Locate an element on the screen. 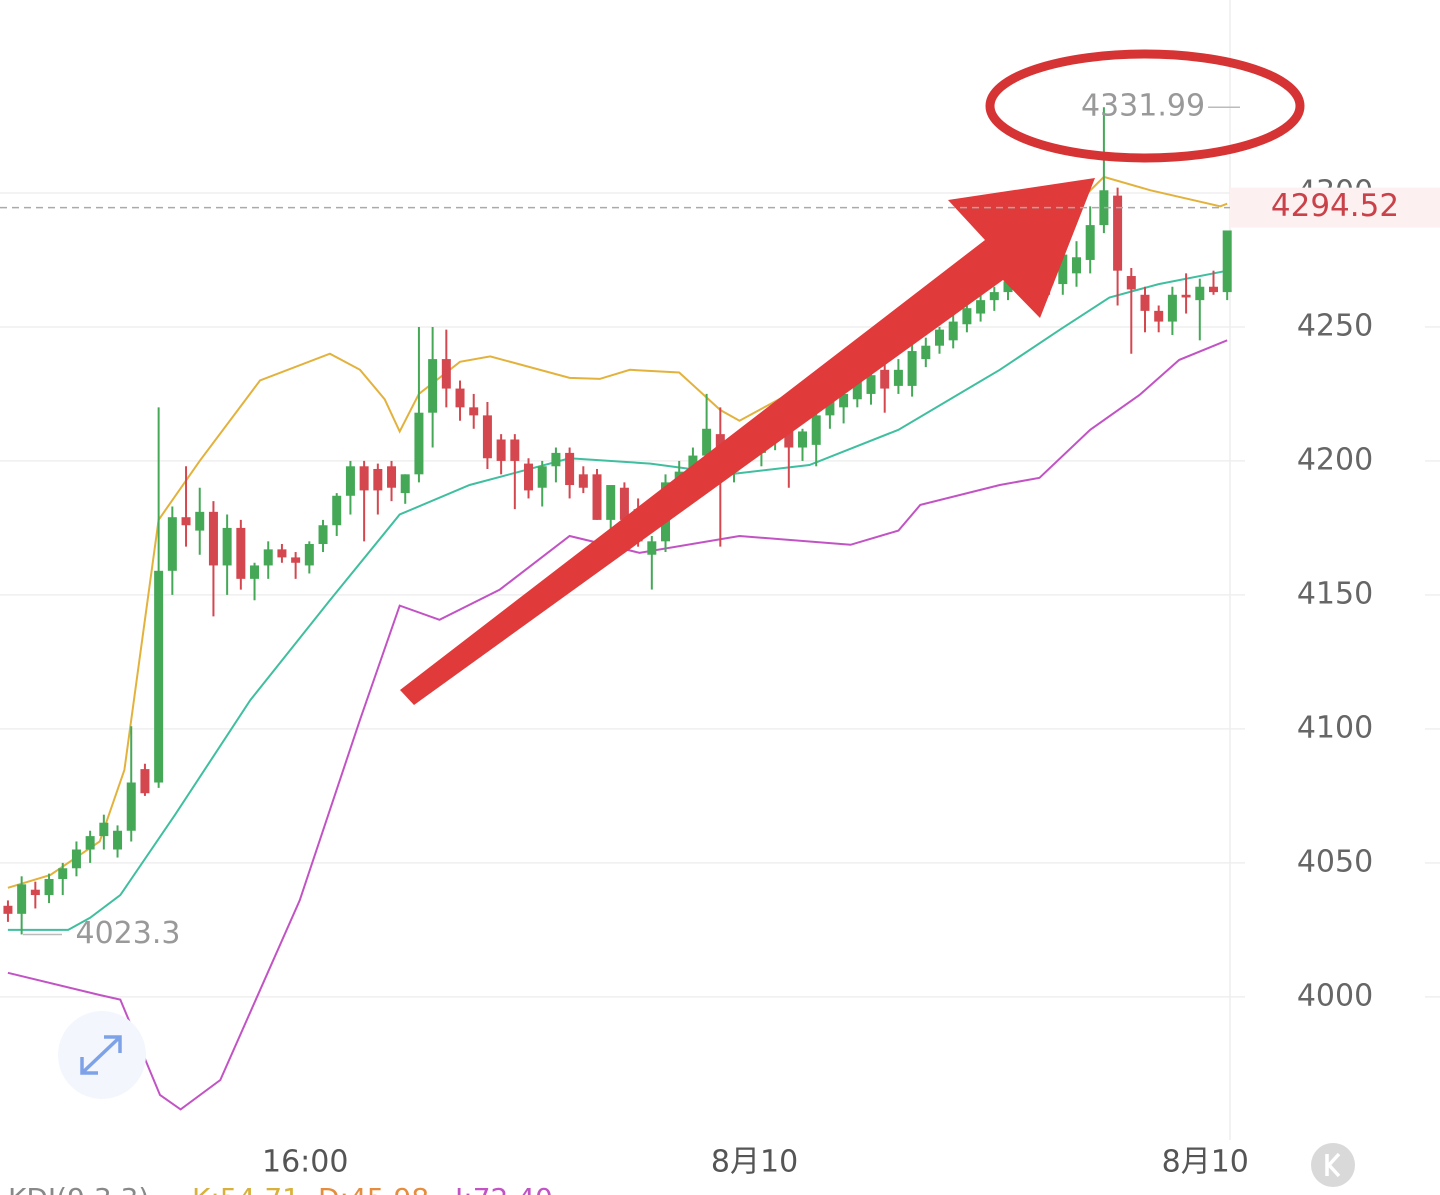 The image size is (1440, 1195). y-tick-label: 4000 is located at coordinates (1335, 995).